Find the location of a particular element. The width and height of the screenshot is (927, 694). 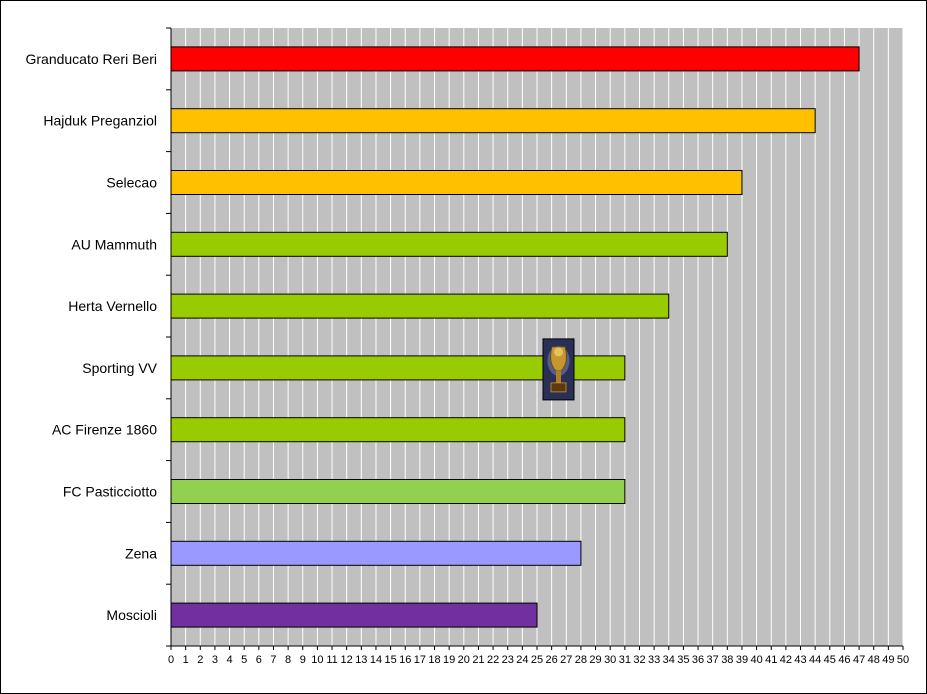

x-tick-label: 46 is located at coordinates (844, 660).